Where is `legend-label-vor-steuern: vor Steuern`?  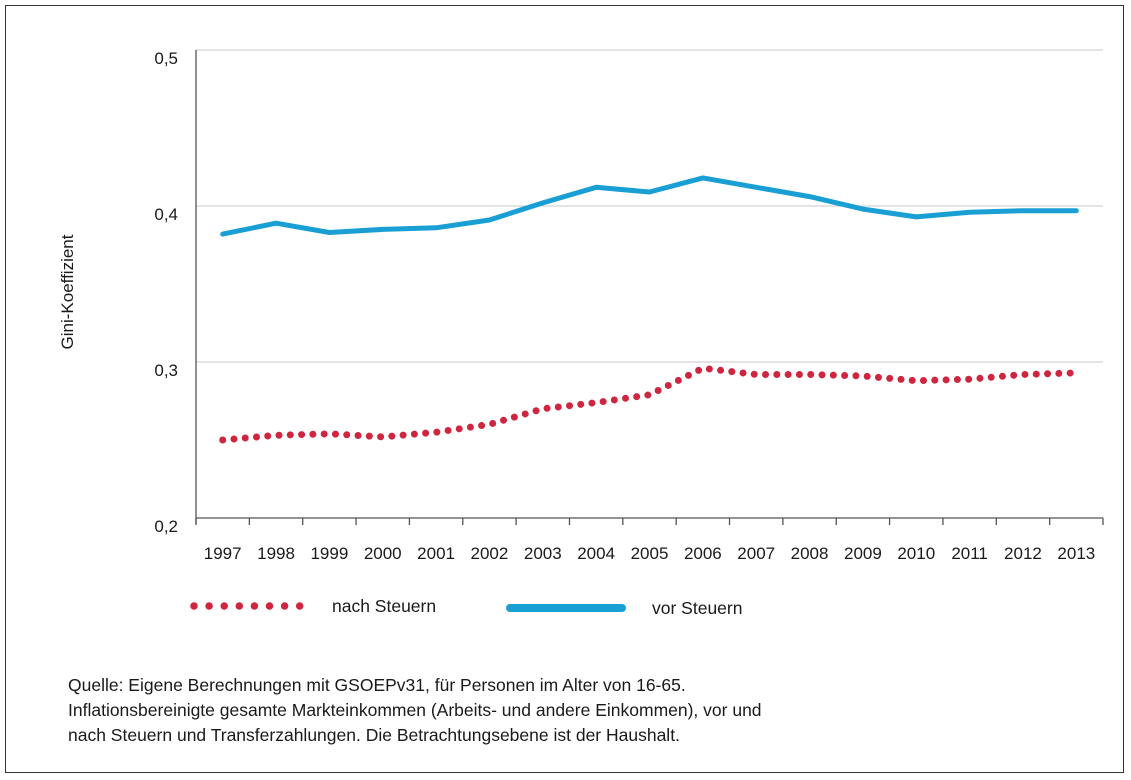 legend-label-vor-steuern: vor Steuern is located at coordinates (697, 608).